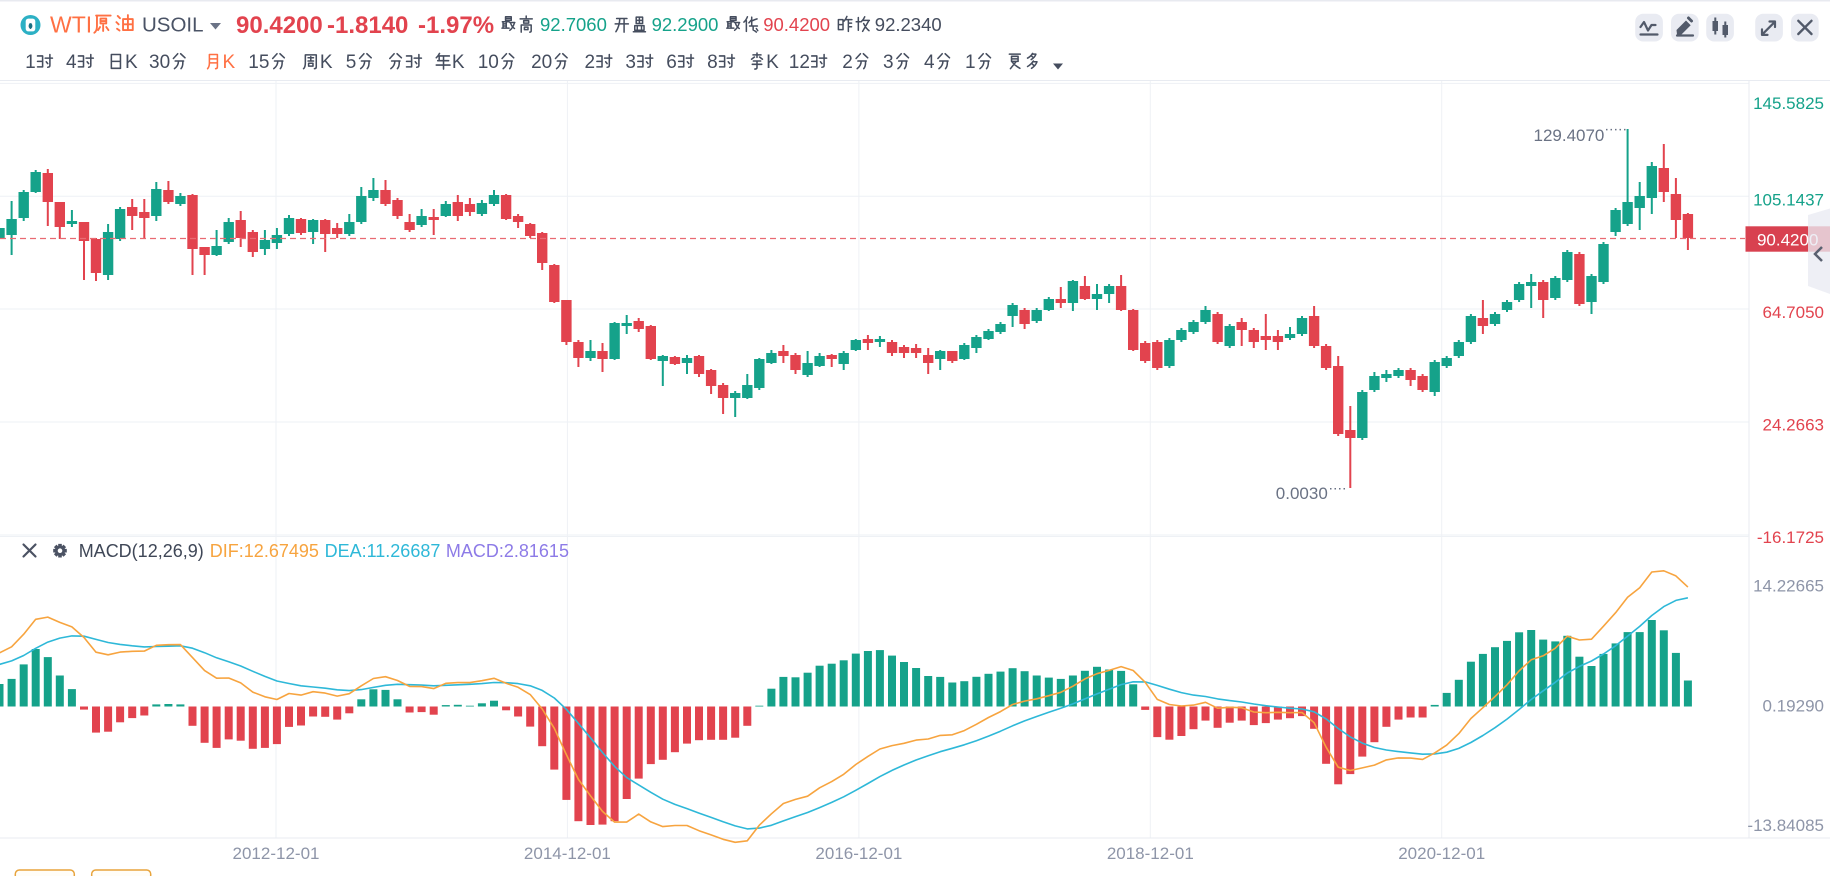 The width and height of the screenshot is (1830, 876). What do you see at coordinates (507, 551) in the screenshot?
I see `svg-text: MACD:2.81615` at bounding box center [507, 551].